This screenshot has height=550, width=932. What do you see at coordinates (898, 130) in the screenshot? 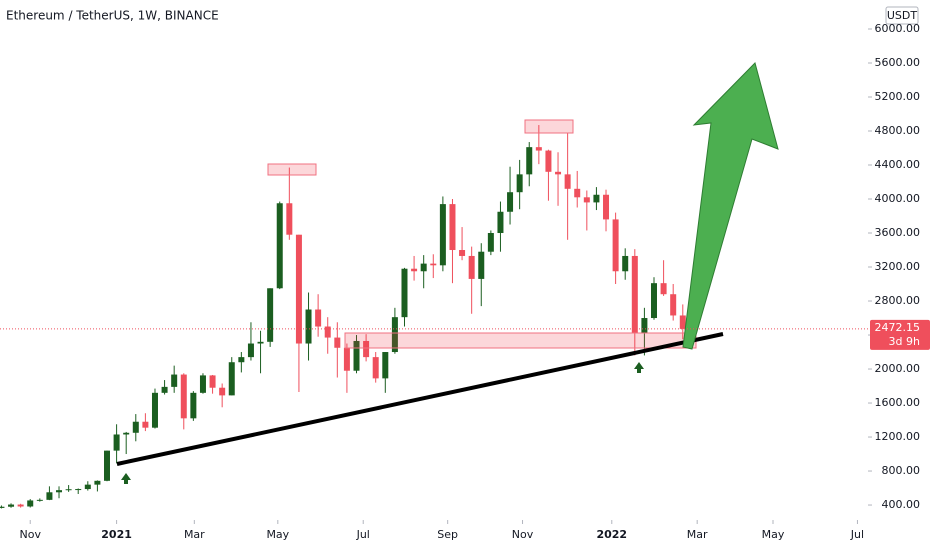
I see `y-tick-label: 4800.00` at bounding box center [898, 130].